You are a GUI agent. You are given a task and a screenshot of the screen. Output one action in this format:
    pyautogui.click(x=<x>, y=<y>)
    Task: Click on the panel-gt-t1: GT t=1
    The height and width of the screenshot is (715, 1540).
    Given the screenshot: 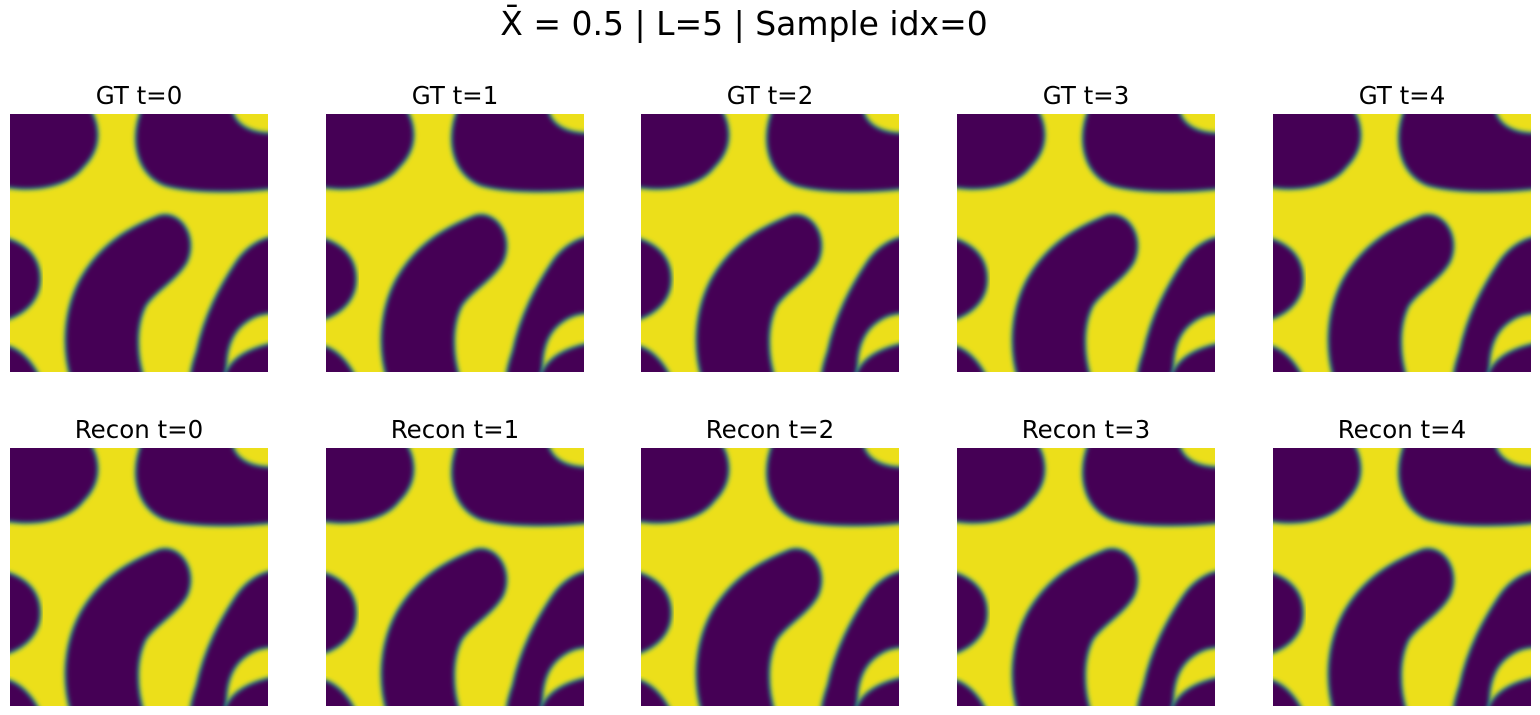 What is the action you would take?
    pyautogui.click(x=455, y=226)
    